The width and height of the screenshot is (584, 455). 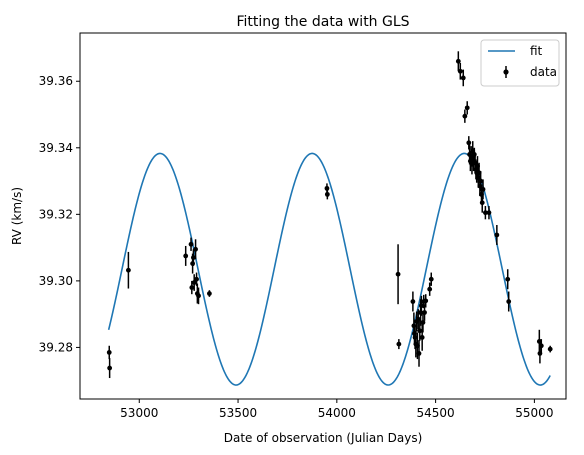 What do you see at coordinates (56, 281) in the screenshot?
I see `y-tick-label: 39.30` at bounding box center [56, 281].